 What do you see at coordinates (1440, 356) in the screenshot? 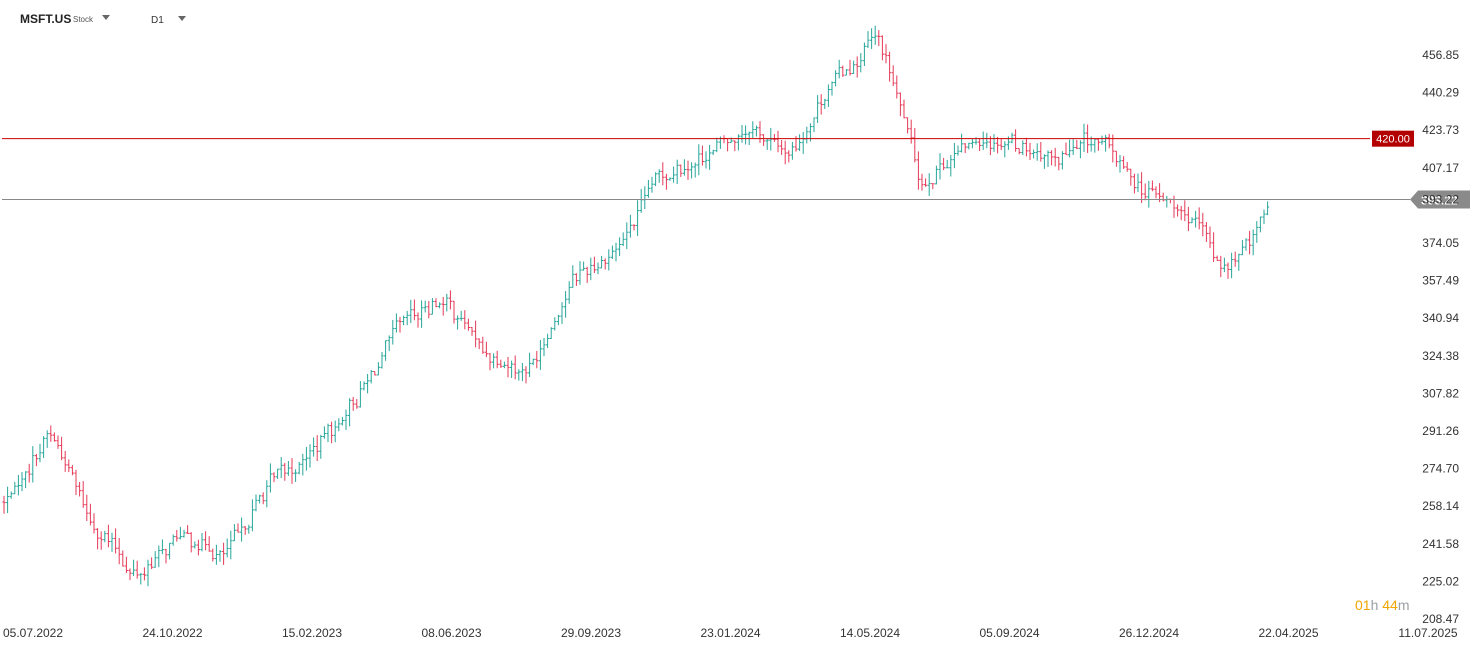
I see `y-tick-label: 324.38` at bounding box center [1440, 356].